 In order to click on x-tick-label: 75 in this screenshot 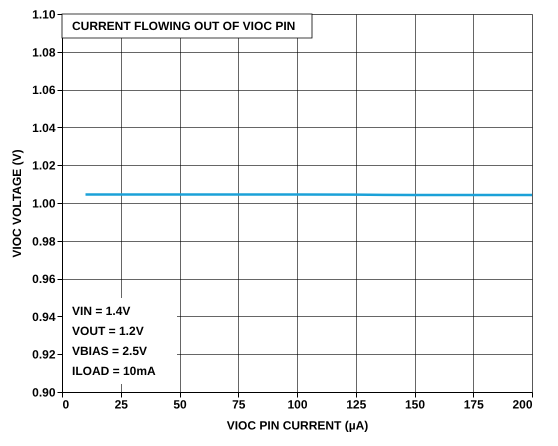, I will do `click(239, 405)`.